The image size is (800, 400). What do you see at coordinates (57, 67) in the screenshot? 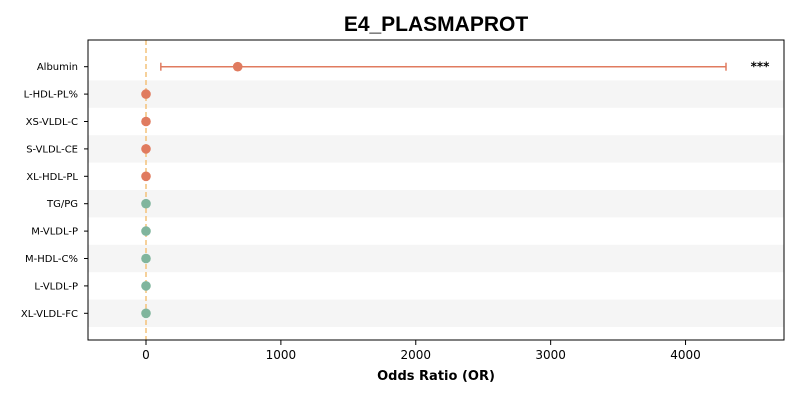
I see `y-tick-label: Albumin` at bounding box center [57, 67].